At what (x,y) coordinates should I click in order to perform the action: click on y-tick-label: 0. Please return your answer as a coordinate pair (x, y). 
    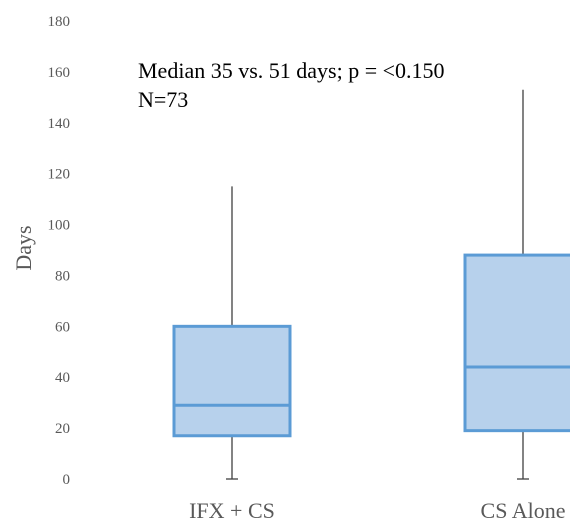
    Looking at the image, I should click on (67, 480).